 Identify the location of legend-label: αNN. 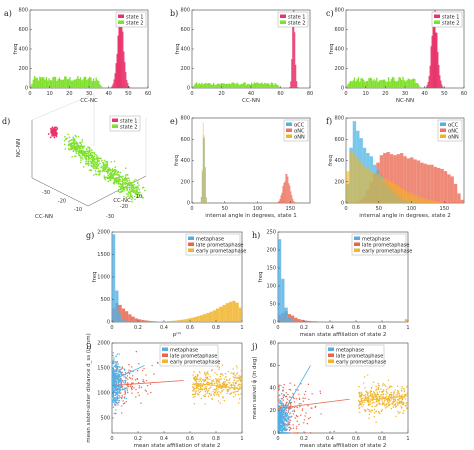
(299, 137).